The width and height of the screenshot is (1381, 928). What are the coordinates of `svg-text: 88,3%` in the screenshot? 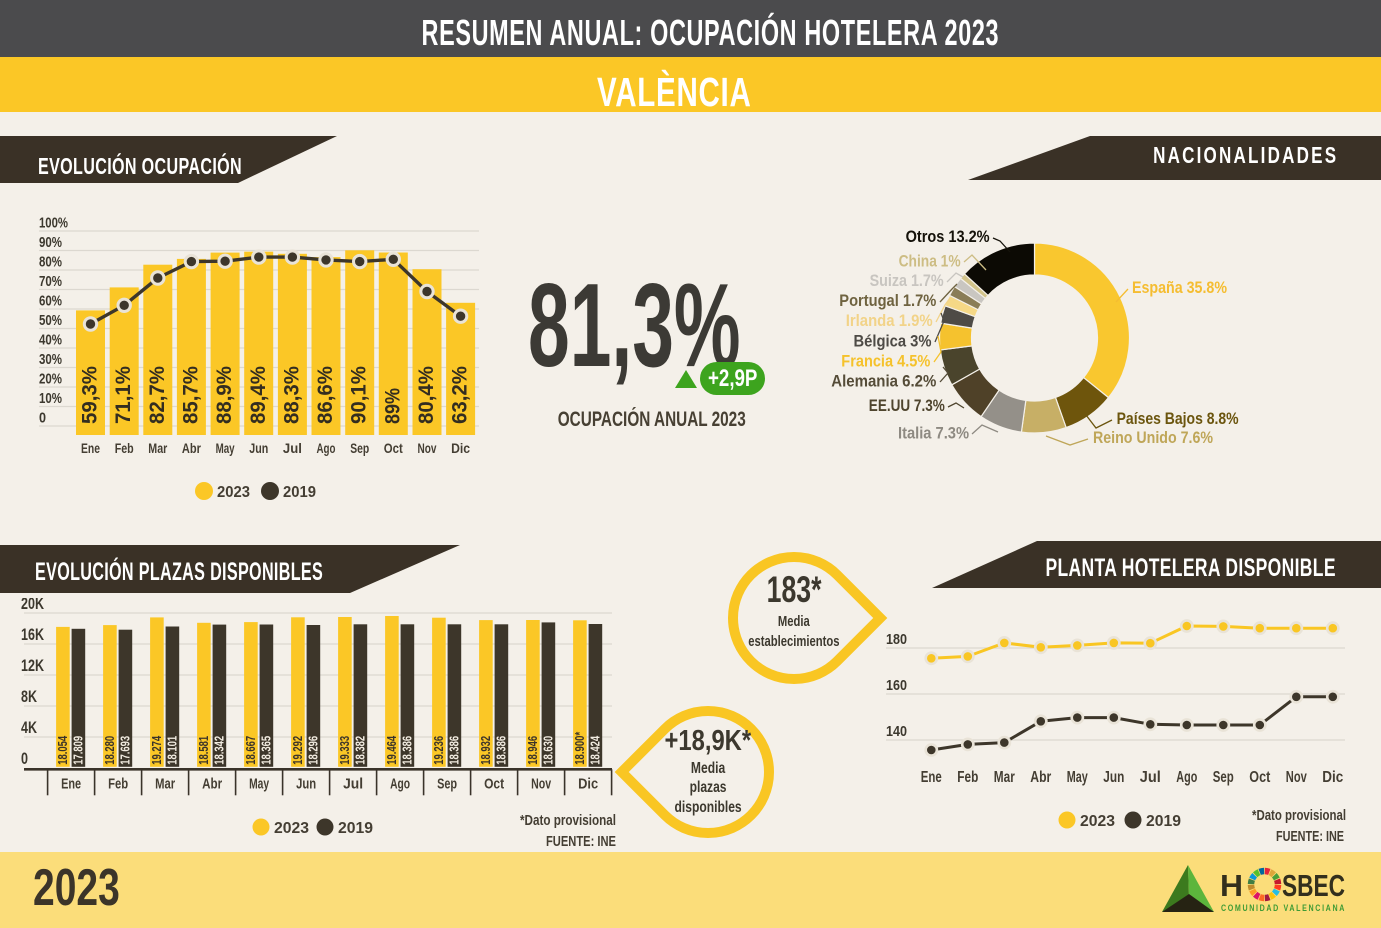 It's located at (291, 395).